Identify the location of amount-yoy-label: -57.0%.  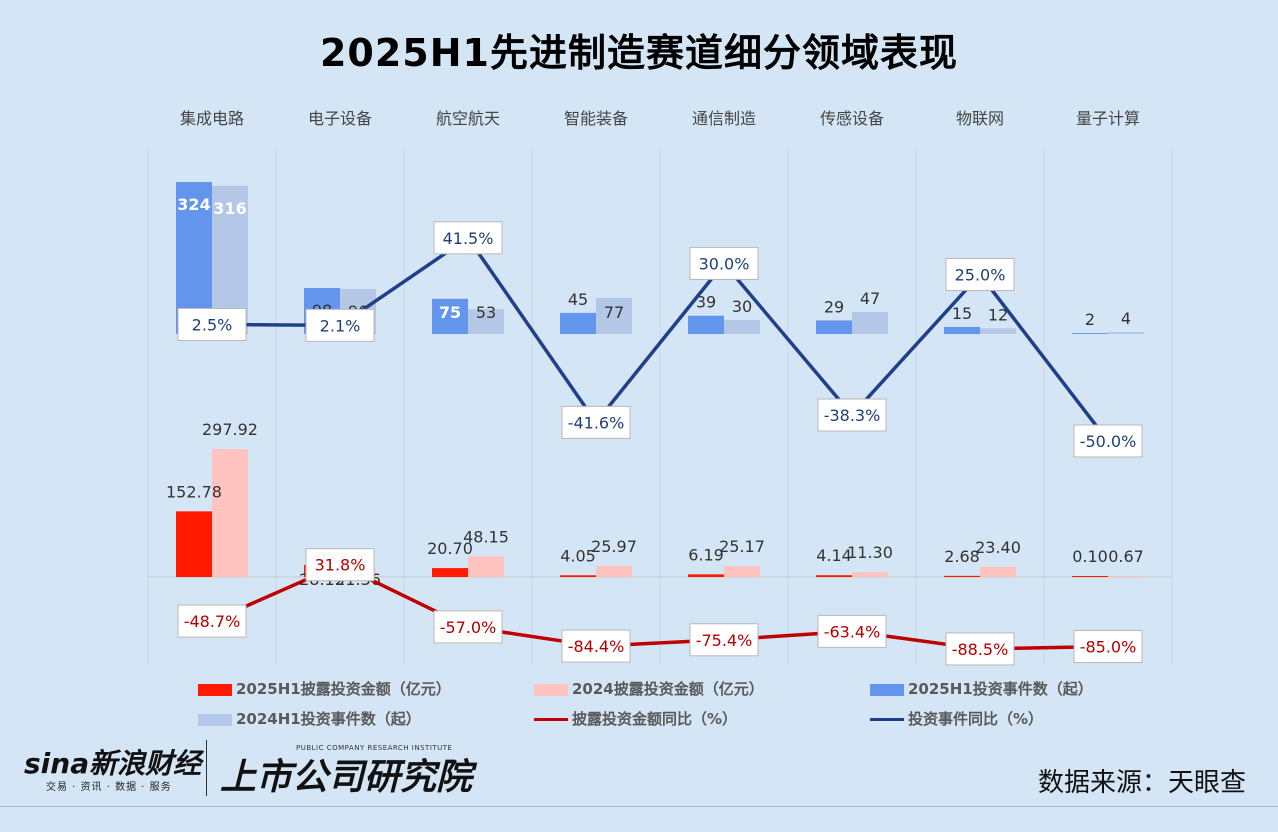
(468, 627).